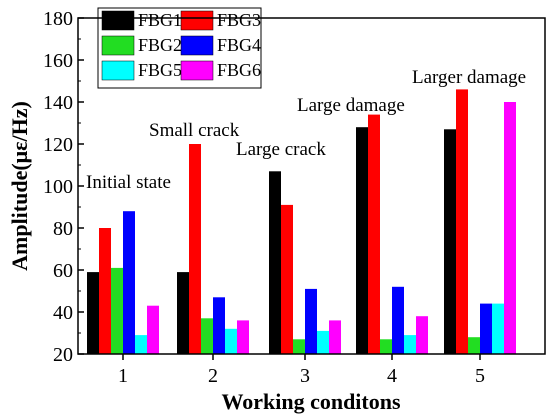 This screenshot has width=550, height=420. Describe the element at coordinates (63, 271) in the screenshot. I see `y-tick-label: 60` at that location.